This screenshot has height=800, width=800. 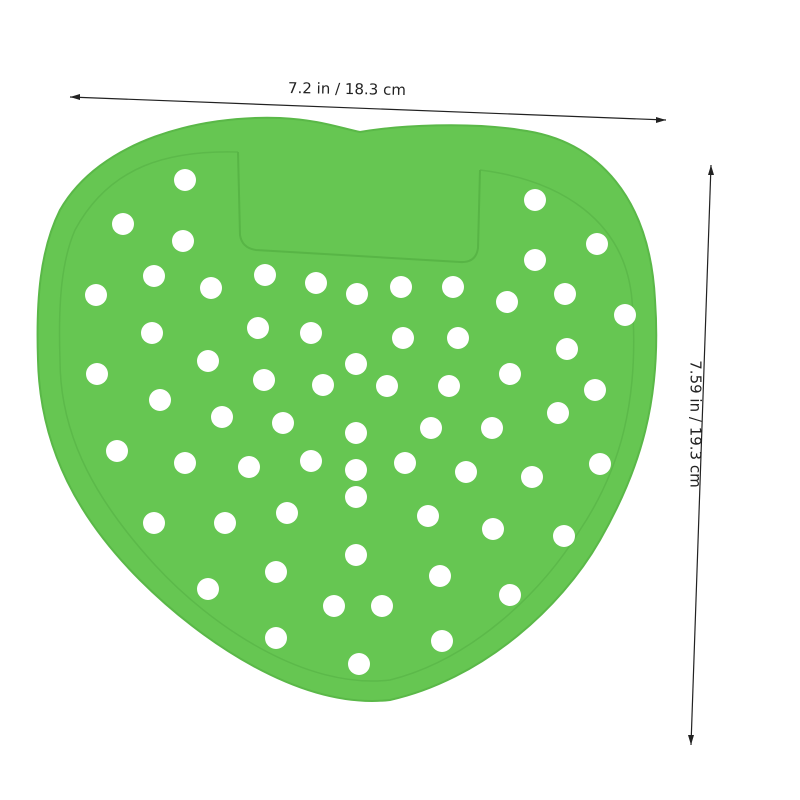 I want to click on height-arrow-bottom, so click(x=691, y=740).